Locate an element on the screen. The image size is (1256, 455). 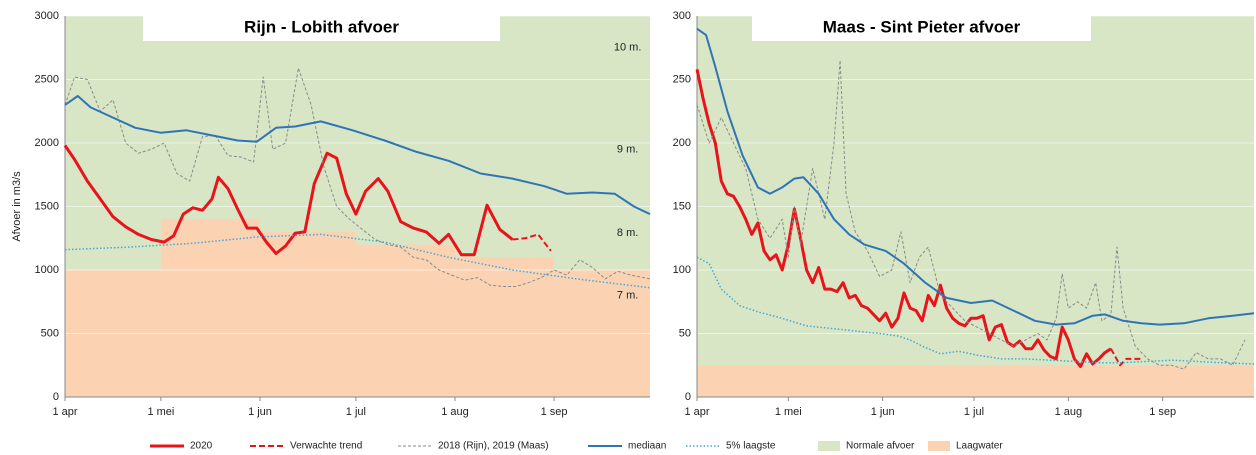
y-tick-label: 2000 is located at coordinates (47, 143).